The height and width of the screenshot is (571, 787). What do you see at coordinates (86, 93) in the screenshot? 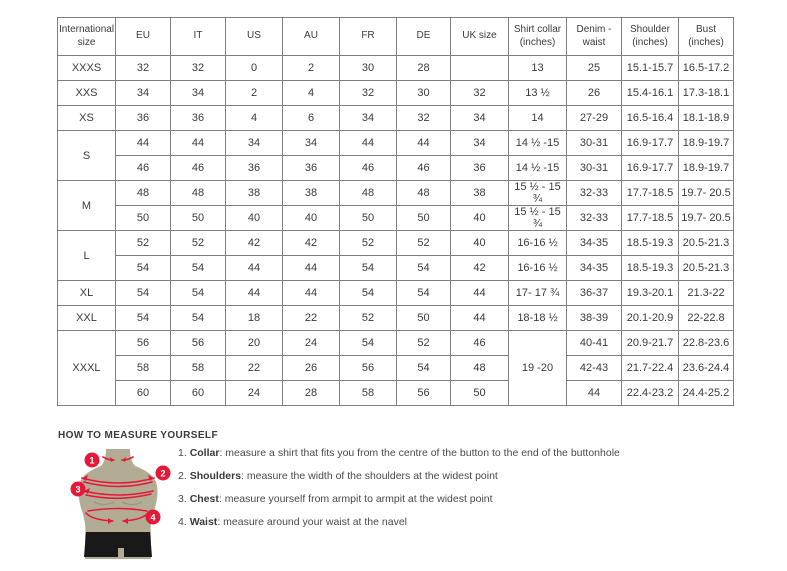
I see `size-label-cell: XXS` at bounding box center [86, 93].